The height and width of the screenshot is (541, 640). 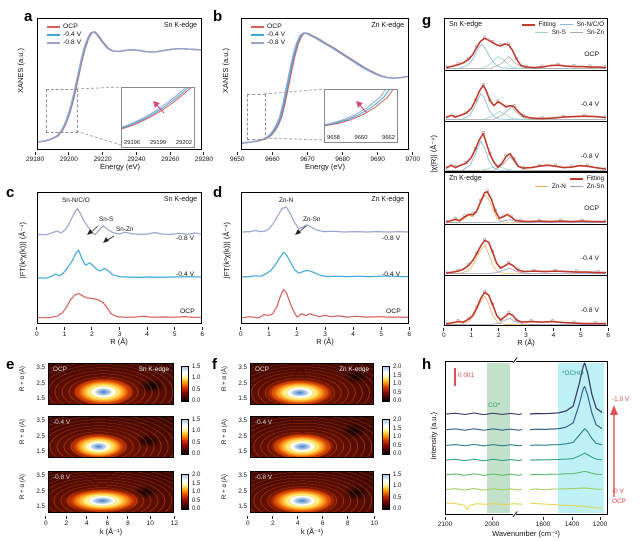 I want to click on tick-label: 29199, so click(x=158, y=143).